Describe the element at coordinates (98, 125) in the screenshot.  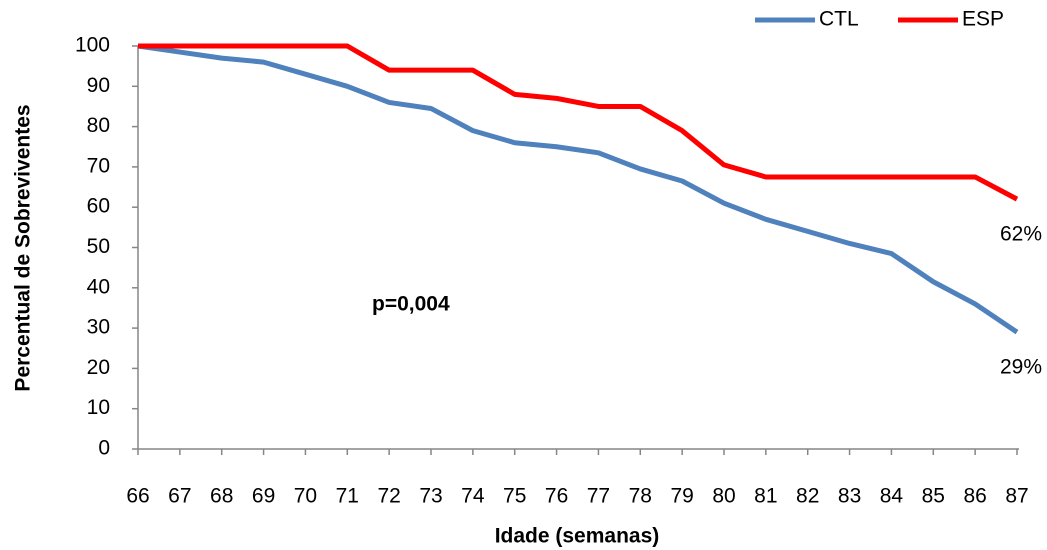
I see `y-tick-label: 80` at that location.